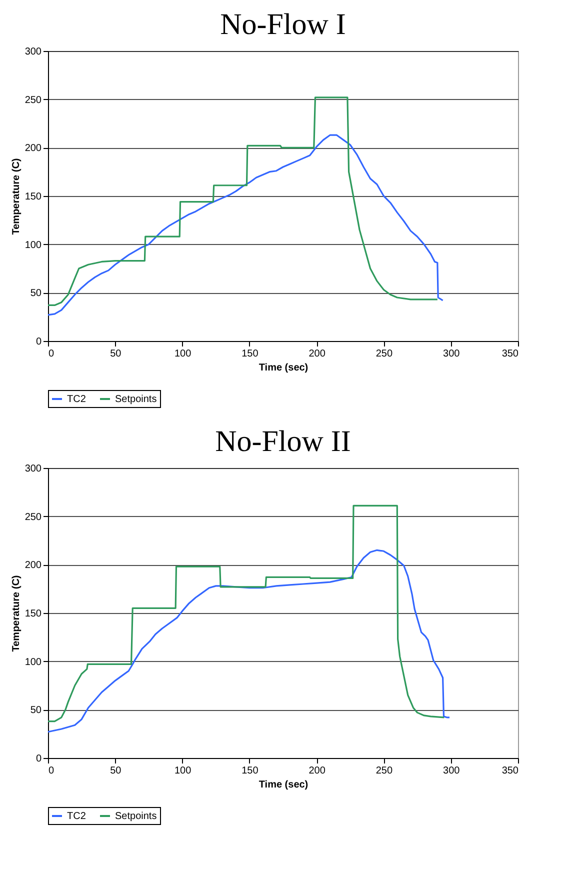 Image resolution: width=572 pixels, height=888 pixels. Describe the element at coordinates (283, 441) in the screenshot. I see `chart-title: No-Flow II` at that location.